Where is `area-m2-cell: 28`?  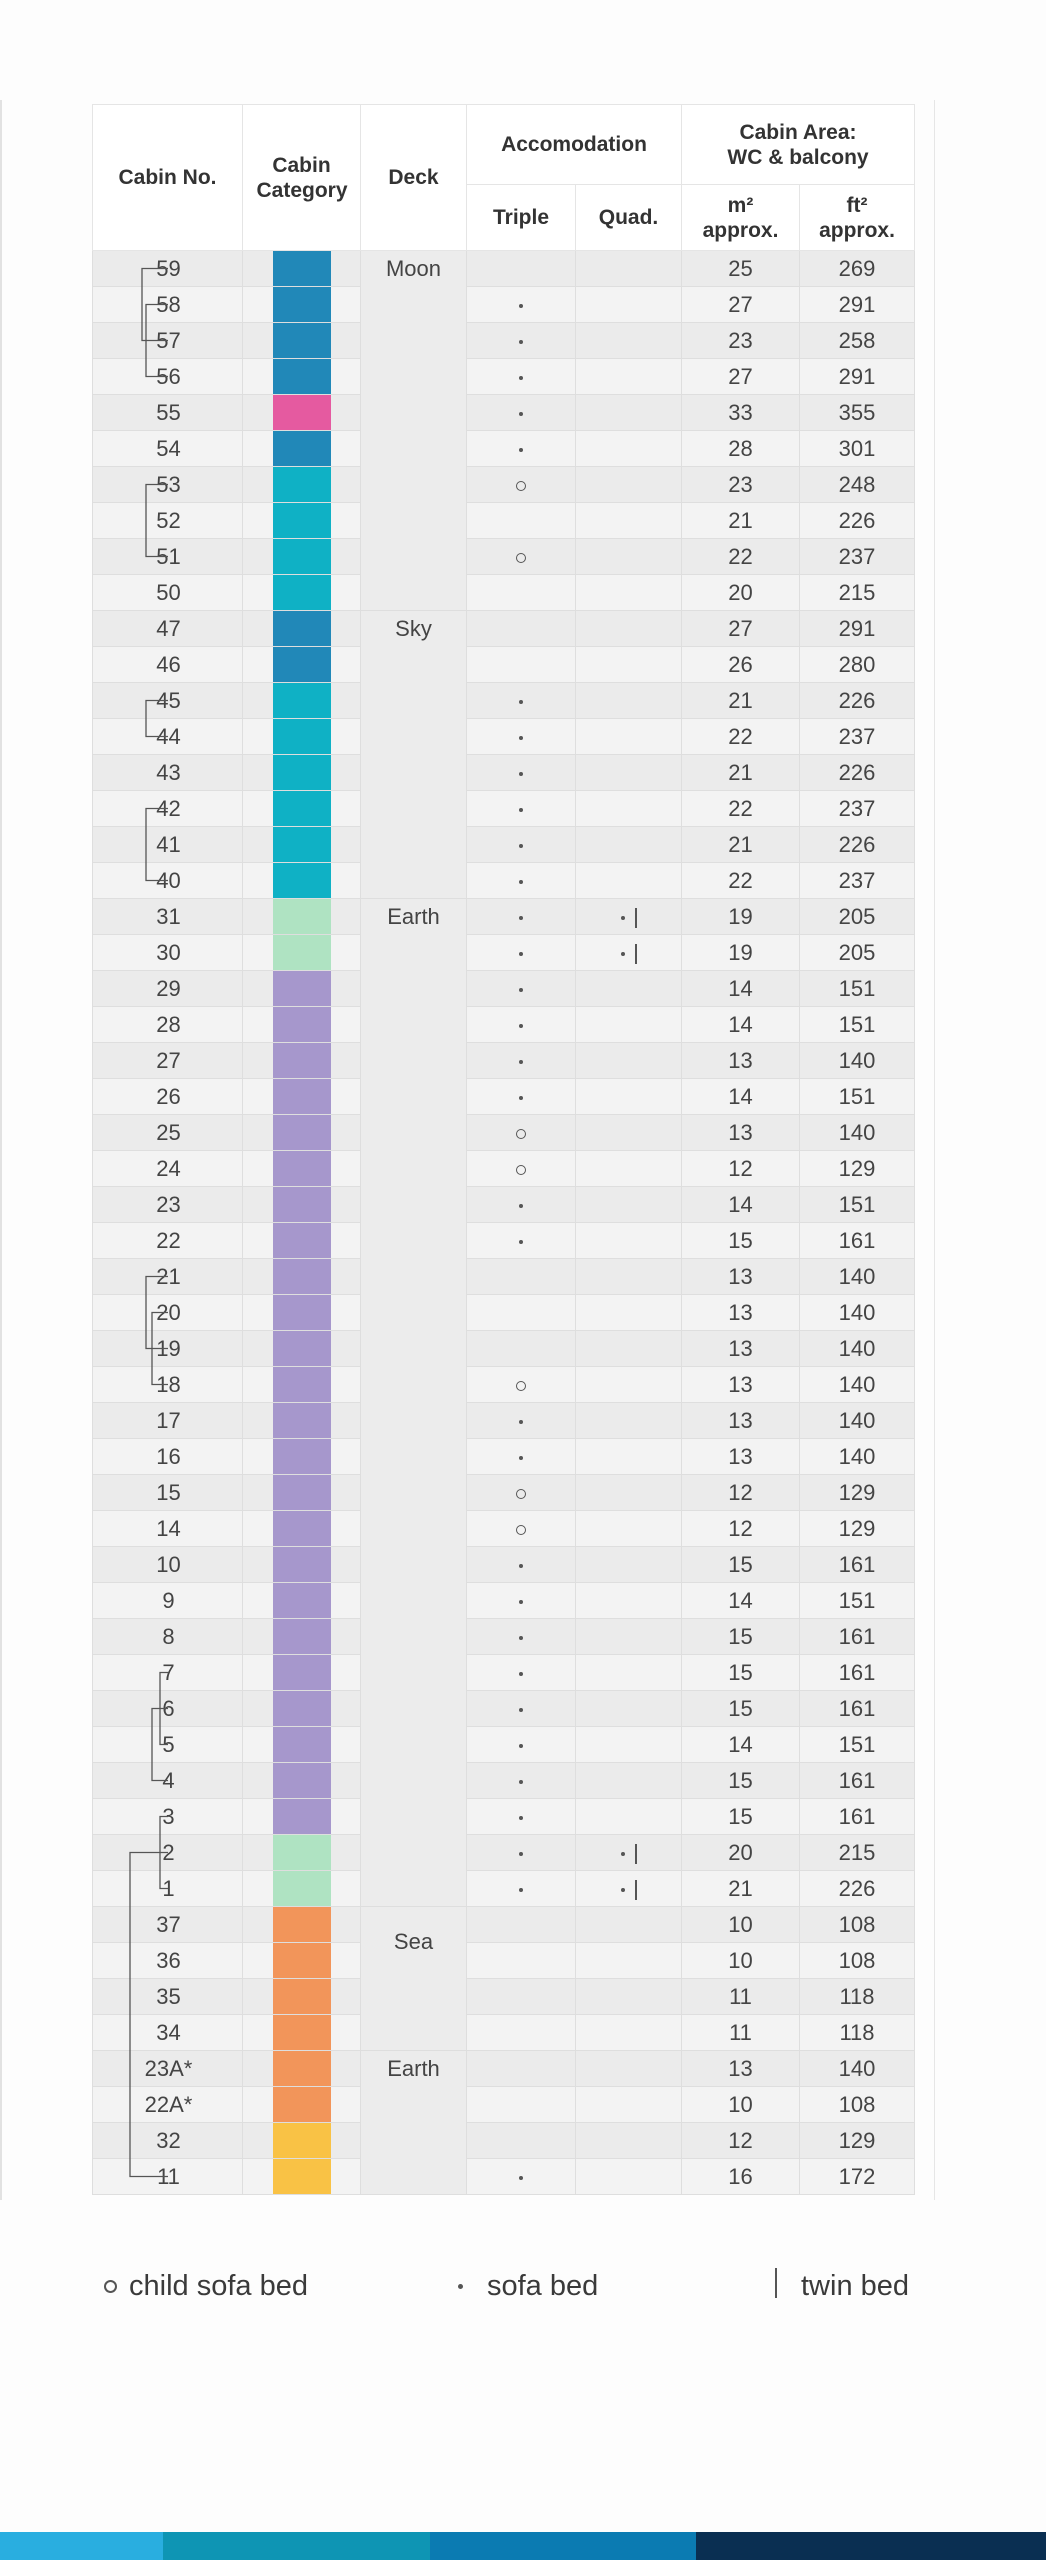 area-m2-cell: 28 is located at coordinates (740, 448).